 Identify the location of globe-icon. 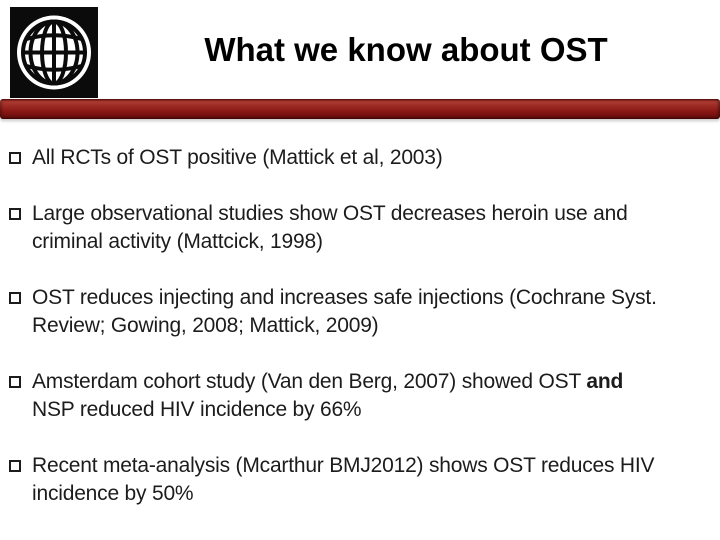
(54, 52).